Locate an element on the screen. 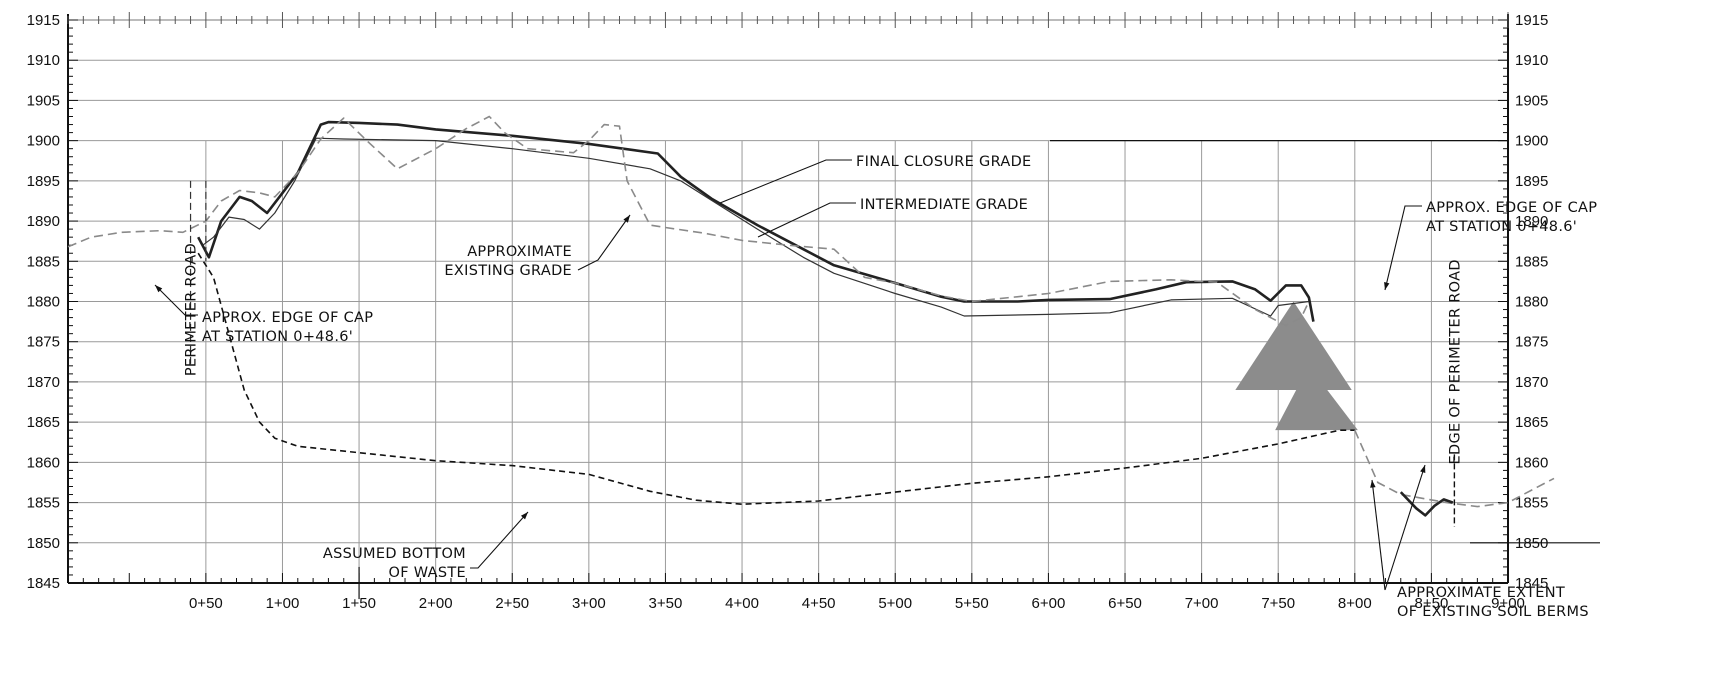 The height and width of the screenshot is (677, 1715). annotation-intermediate-grade: INTERMEDIATE GRADE is located at coordinates (944, 205).